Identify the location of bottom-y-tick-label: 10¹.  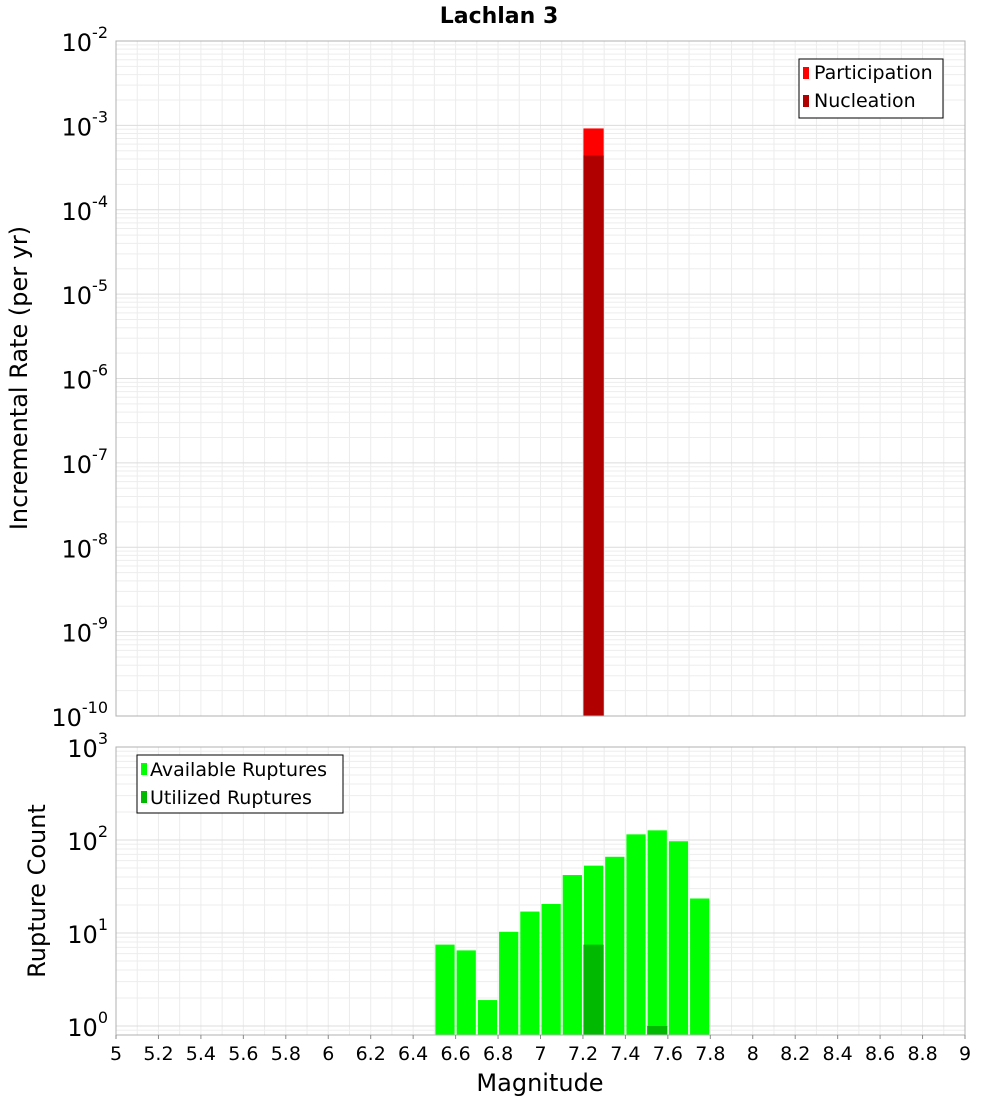
(87, 932).